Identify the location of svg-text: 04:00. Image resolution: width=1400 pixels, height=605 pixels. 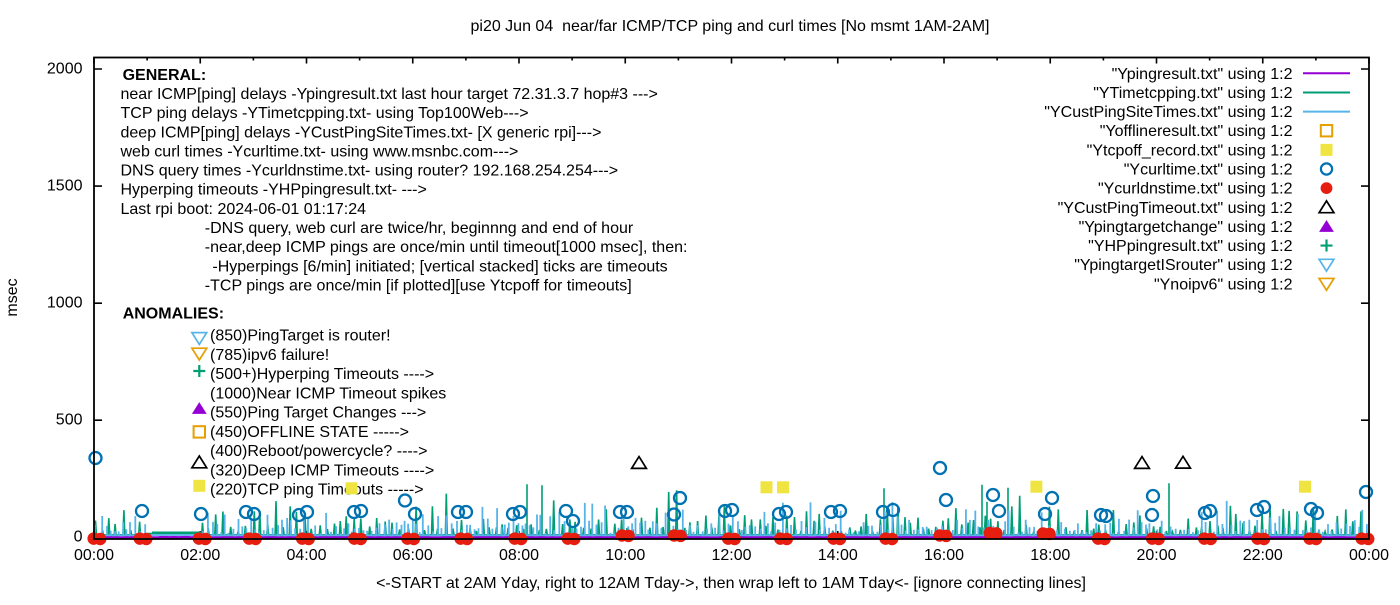
(306, 555).